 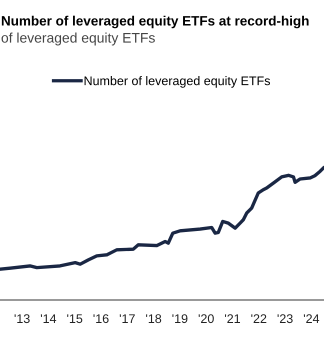 What do you see at coordinates (101, 319) in the screenshot?
I see `x-tick-label: '16` at bounding box center [101, 319].